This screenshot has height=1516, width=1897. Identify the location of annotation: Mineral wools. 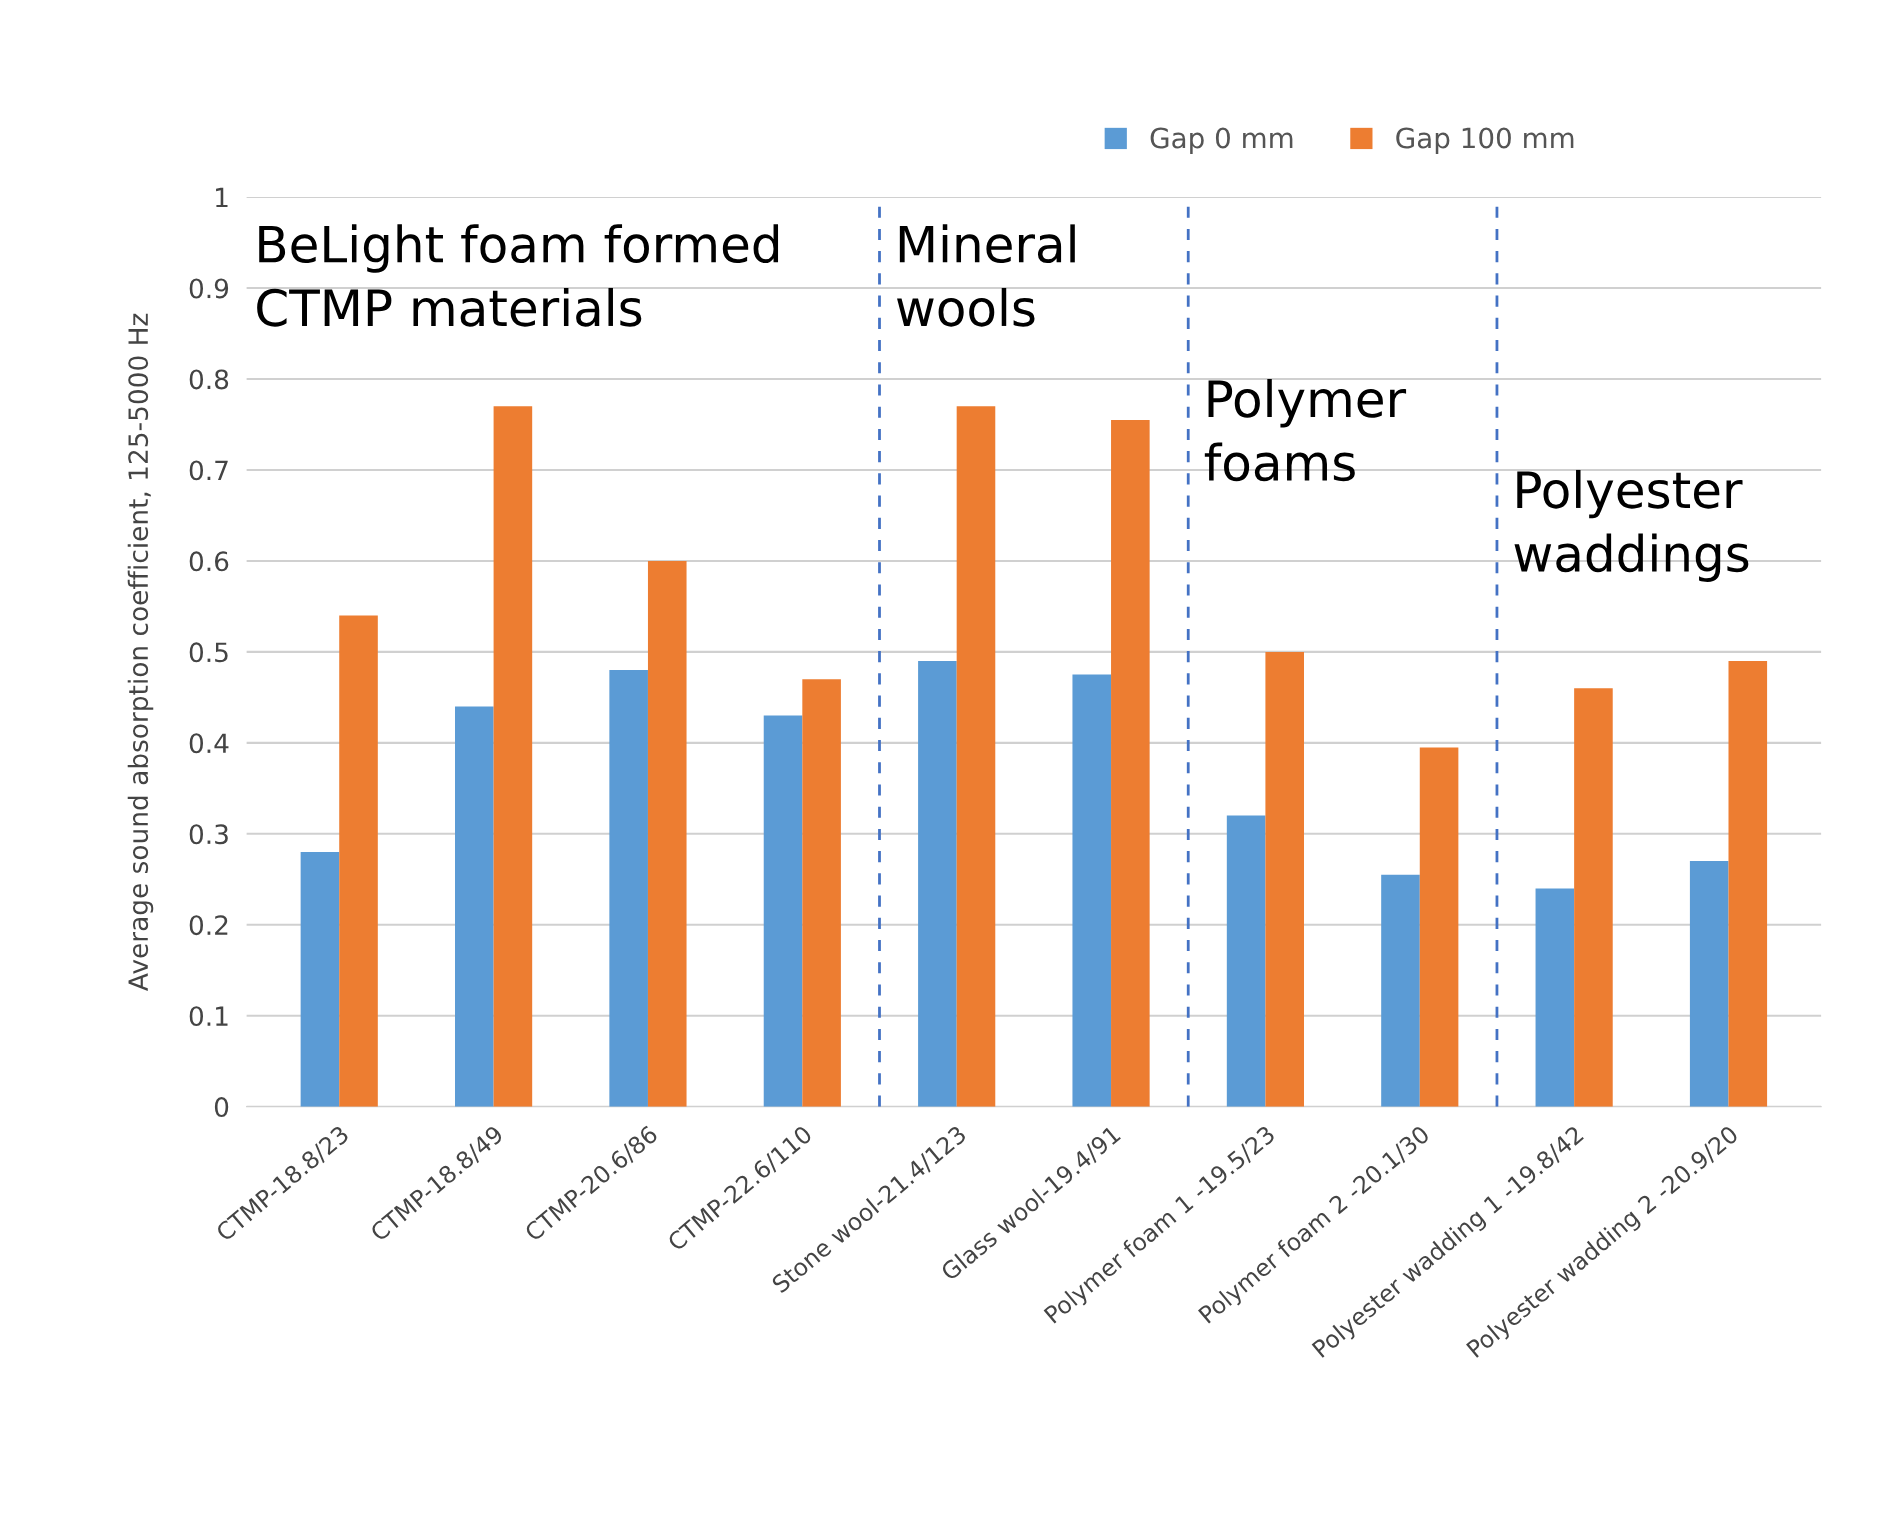
(986, 275).